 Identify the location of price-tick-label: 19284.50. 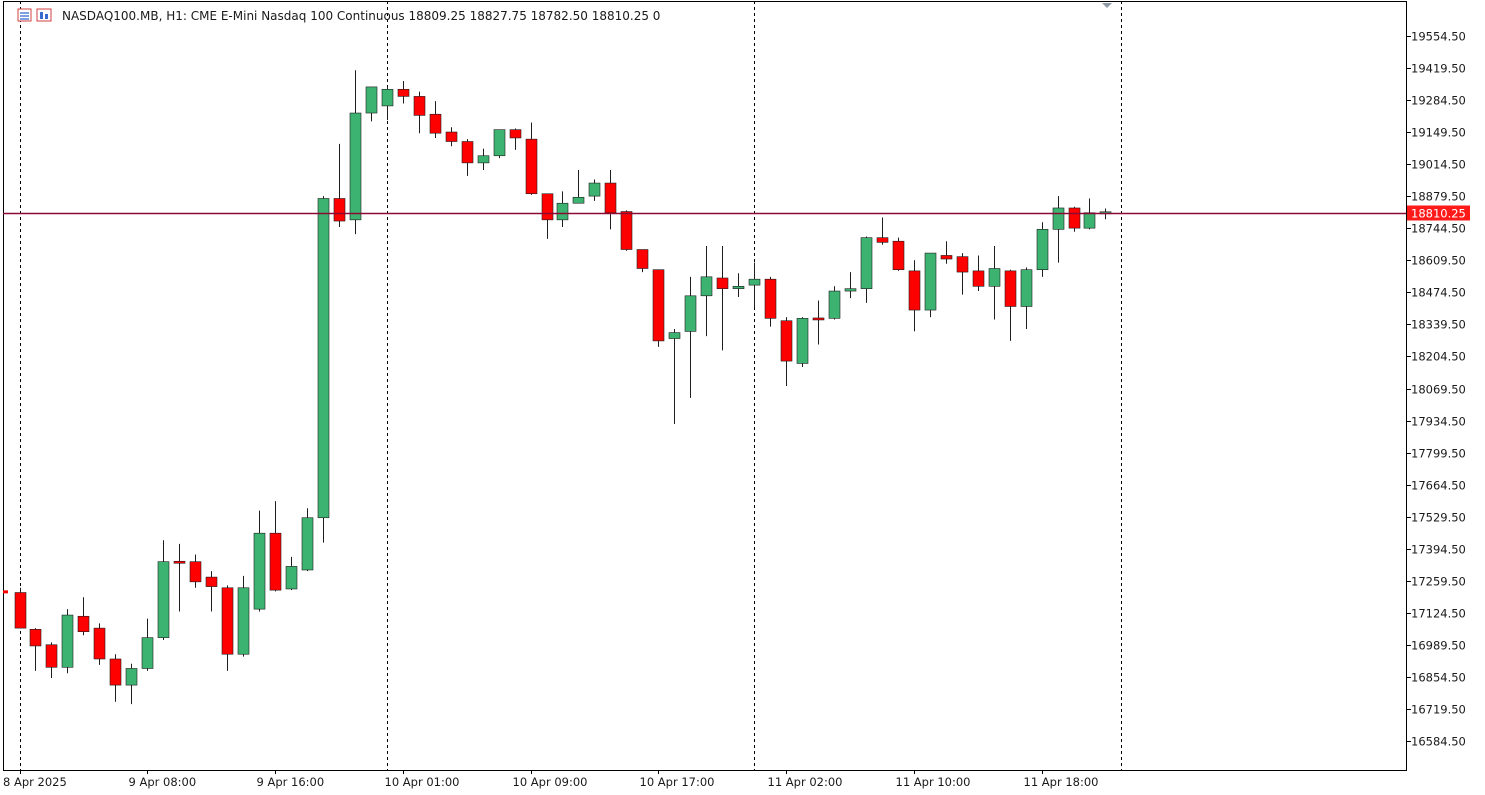
(1438, 101).